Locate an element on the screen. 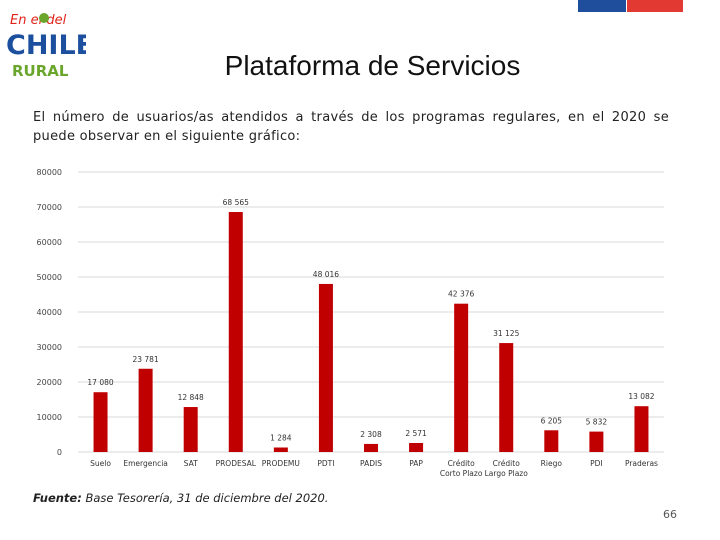  x-tick-label: Suelo is located at coordinates (100, 463).